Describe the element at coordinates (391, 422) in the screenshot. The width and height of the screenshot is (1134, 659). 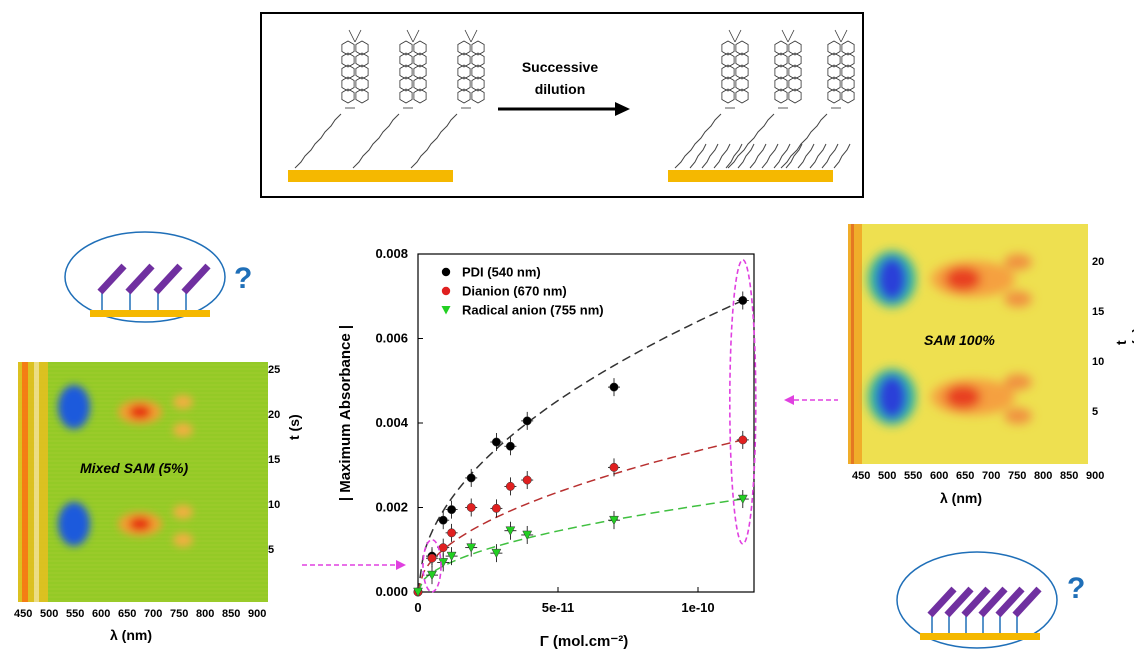
I see `y-tick-label: 0.004` at that location.